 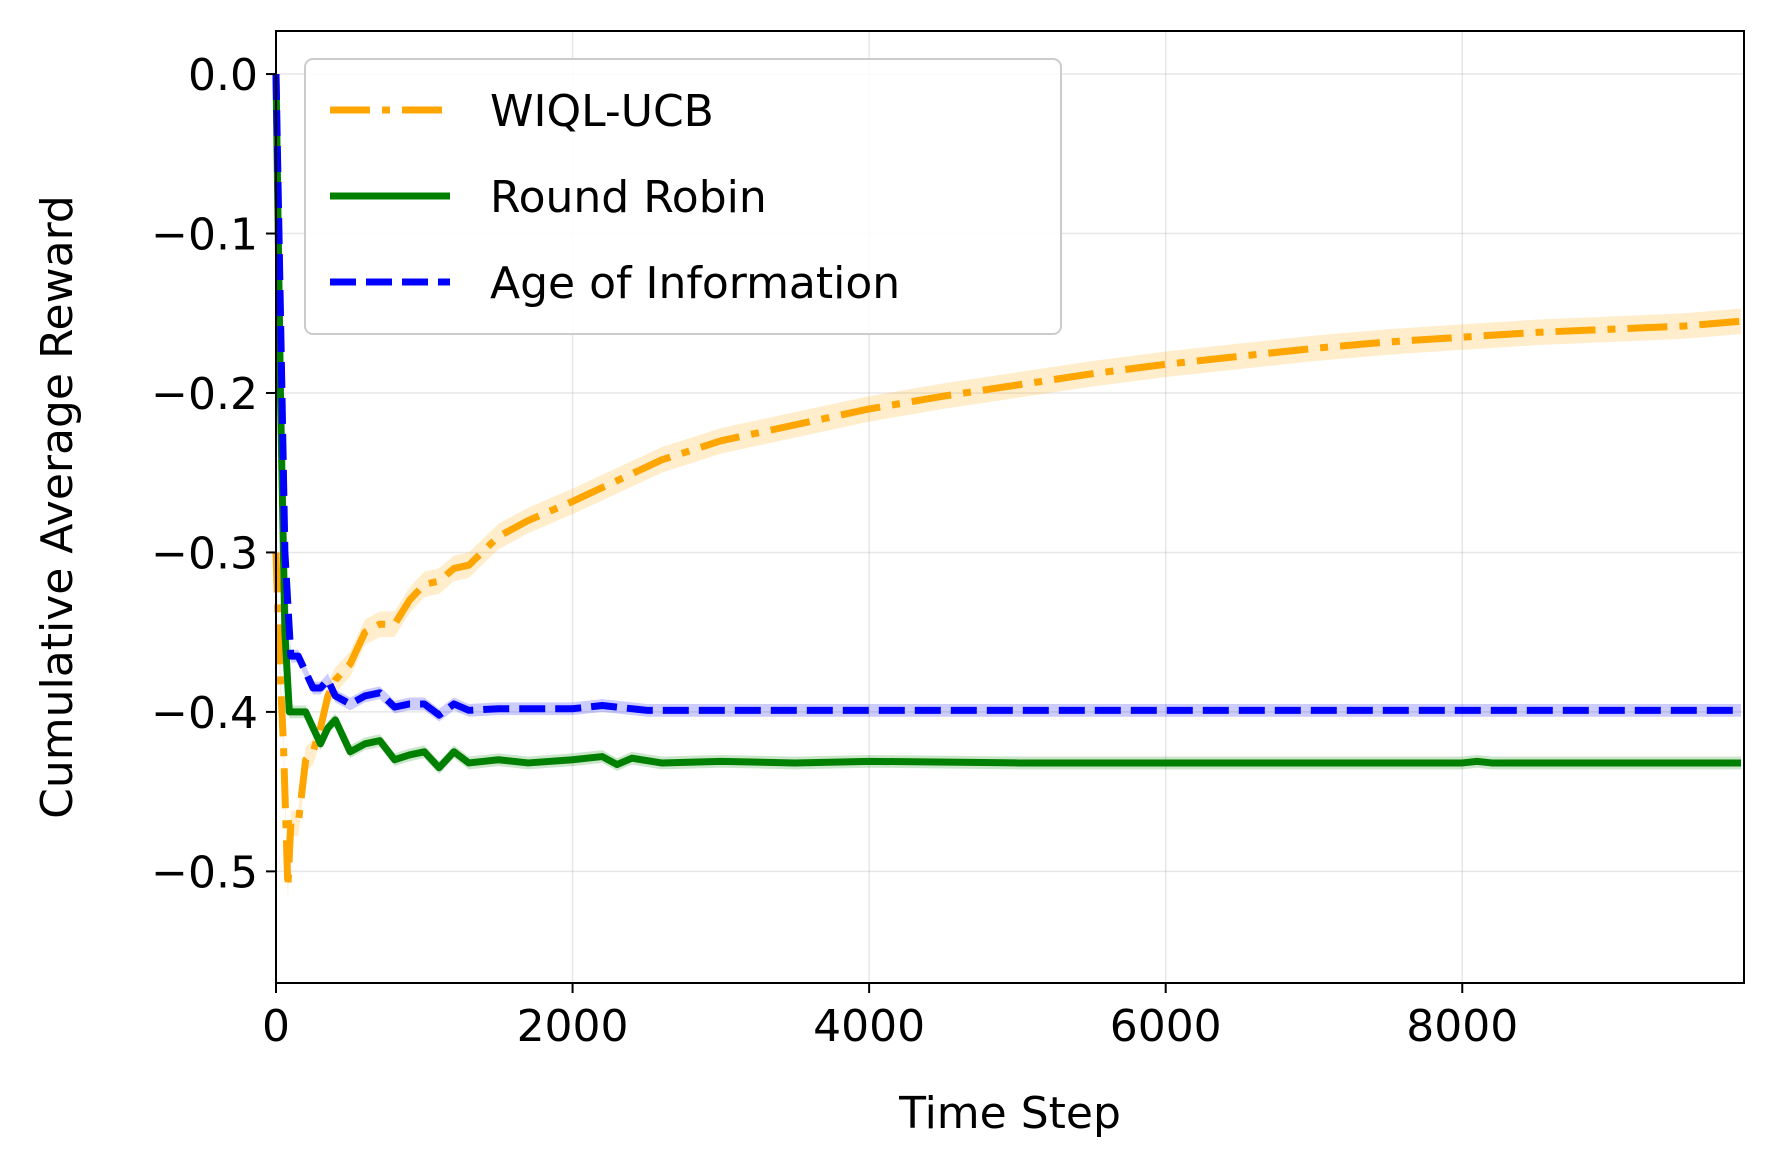 I want to click on x-tick-label: 6000, so click(x=1166, y=1026).